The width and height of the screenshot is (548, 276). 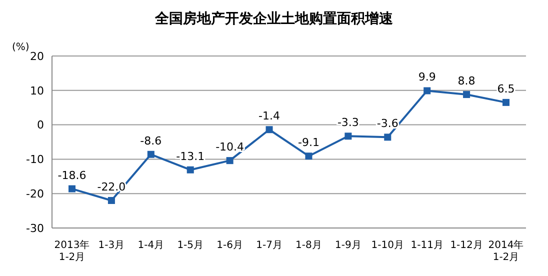 I want to click on y-tick-label: 0, so click(x=40, y=125).